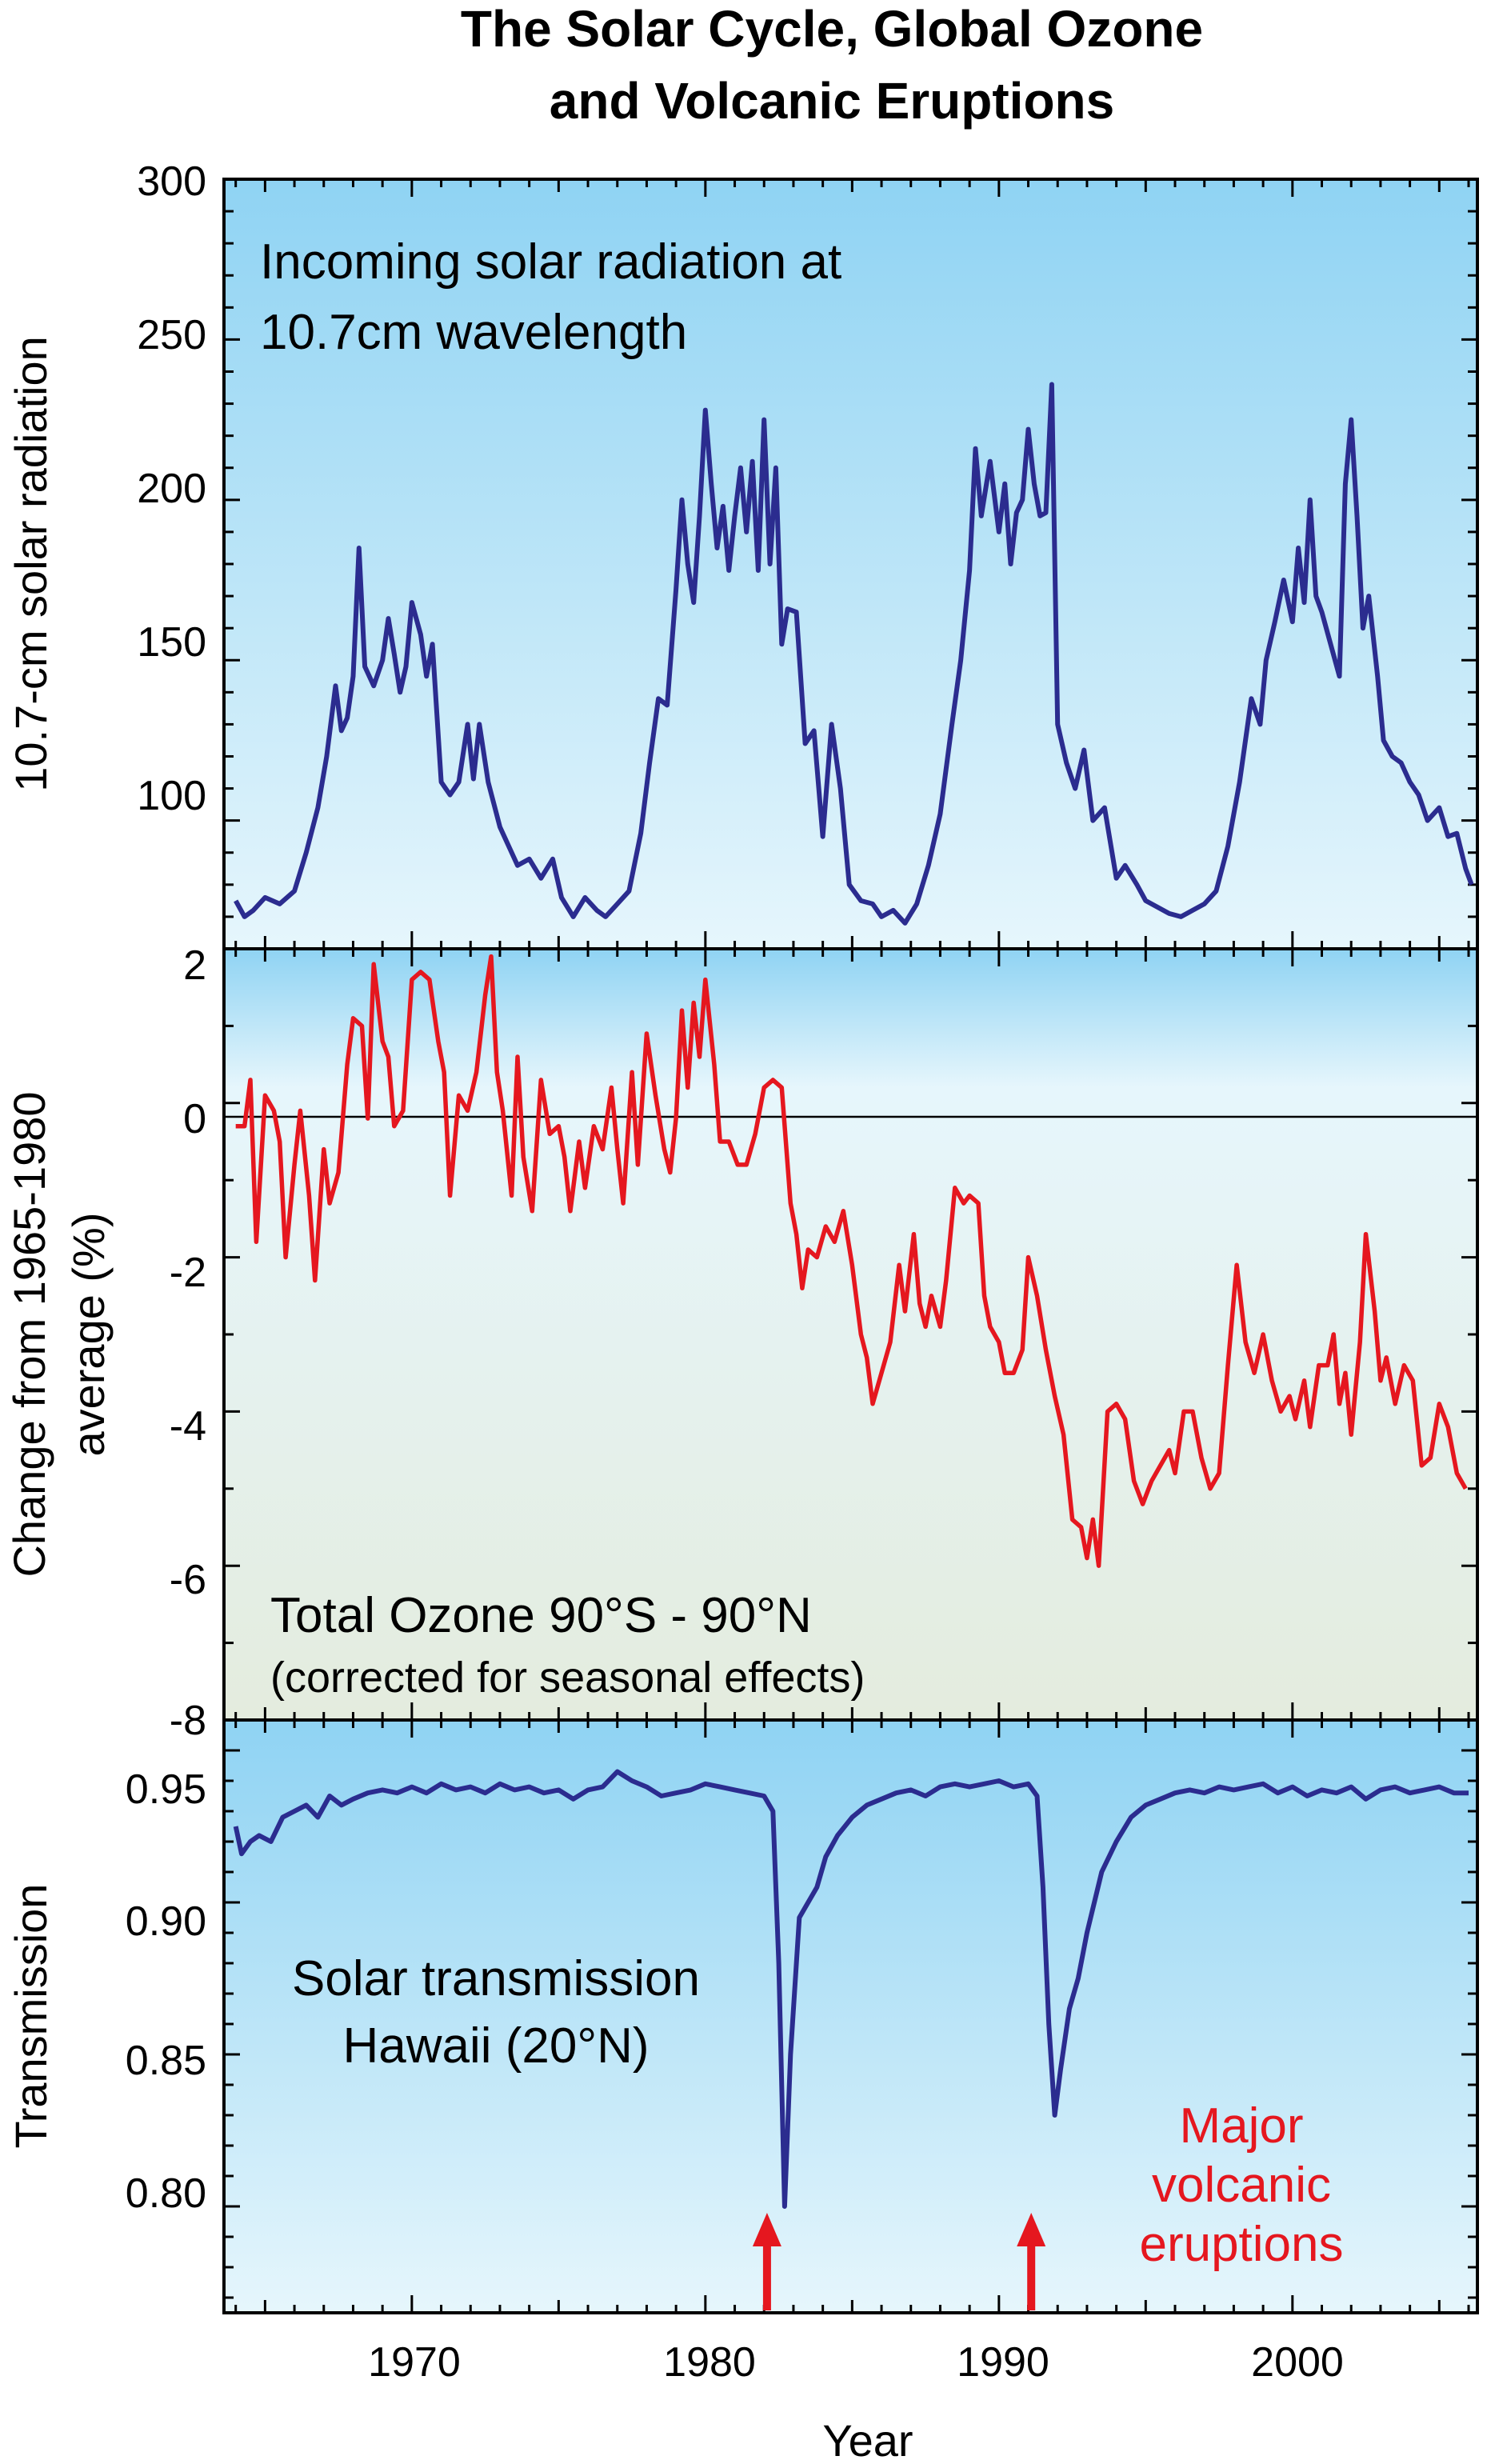 This screenshot has width=1487, height=2464. Describe the element at coordinates (188, 1580) in the screenshot. I see `y-tick-label: -6` at that location.